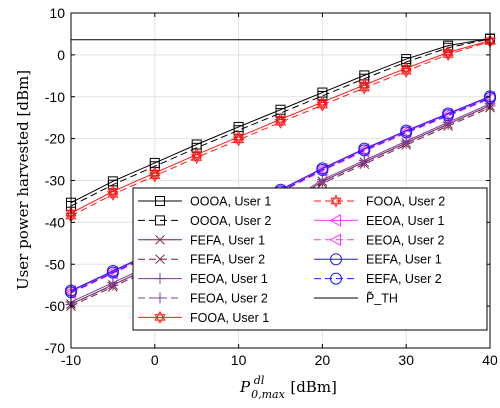  What do you see at coordinates (268, 394) in the screenshot?
I see `x-label-subscript: 0,max` at bounding box center [268, 394].